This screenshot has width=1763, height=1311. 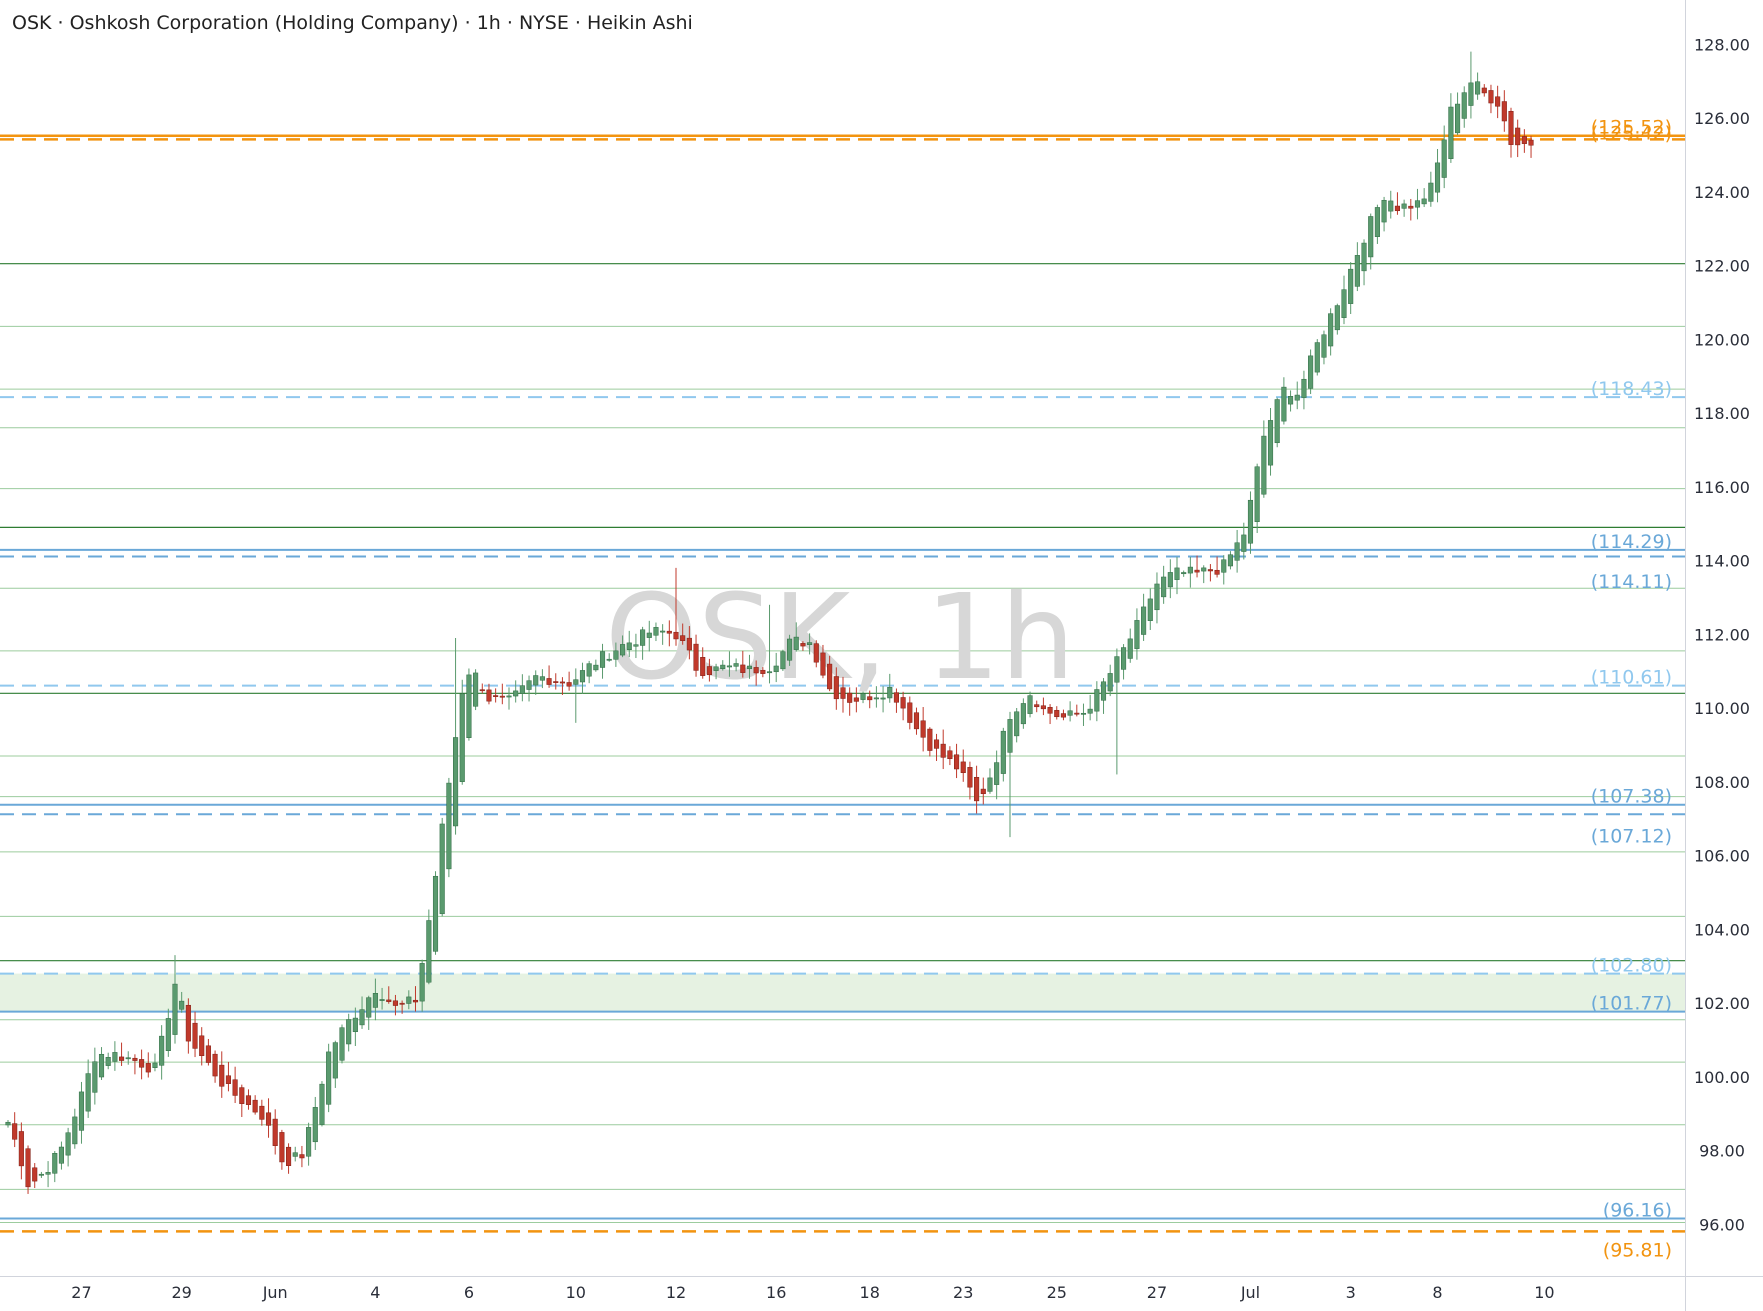 I want to click on x-tick-label: 12, so click(x=676, y=1292).